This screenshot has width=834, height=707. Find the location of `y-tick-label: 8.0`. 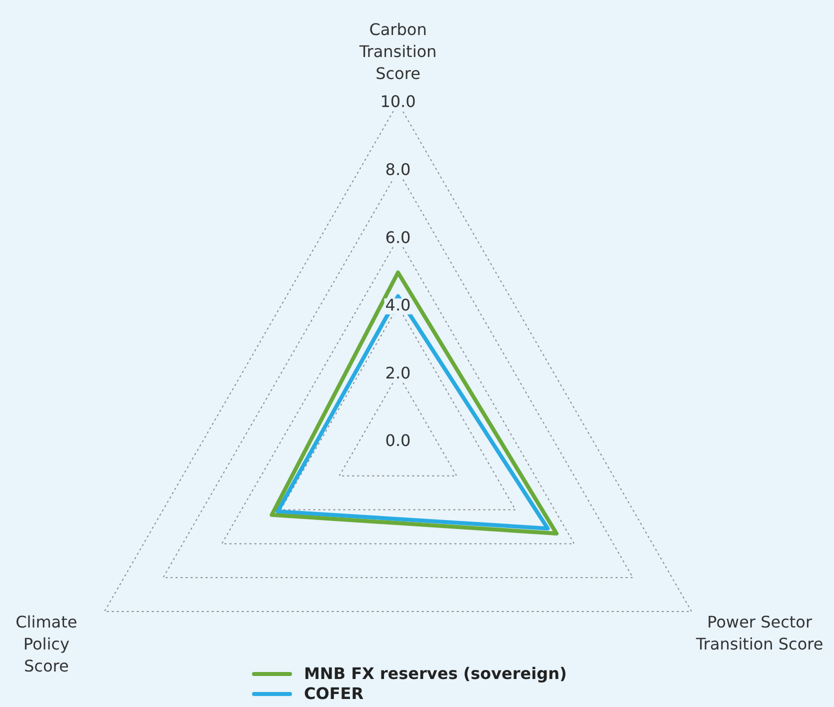

y-tick-label: 8.0 is located at coordinates (398, 169).